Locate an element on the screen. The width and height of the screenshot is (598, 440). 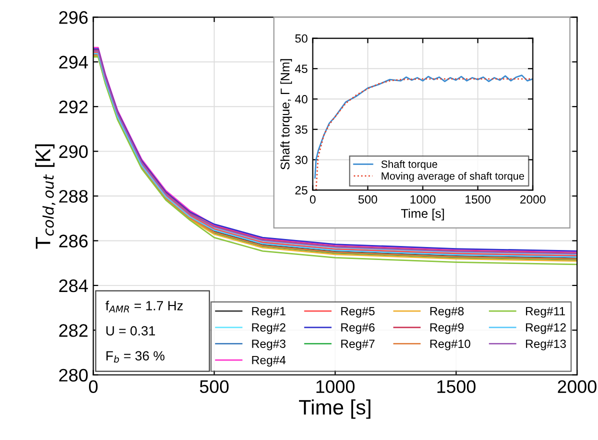
legend-label: Reg#2 is located at coordinates (269, 328).